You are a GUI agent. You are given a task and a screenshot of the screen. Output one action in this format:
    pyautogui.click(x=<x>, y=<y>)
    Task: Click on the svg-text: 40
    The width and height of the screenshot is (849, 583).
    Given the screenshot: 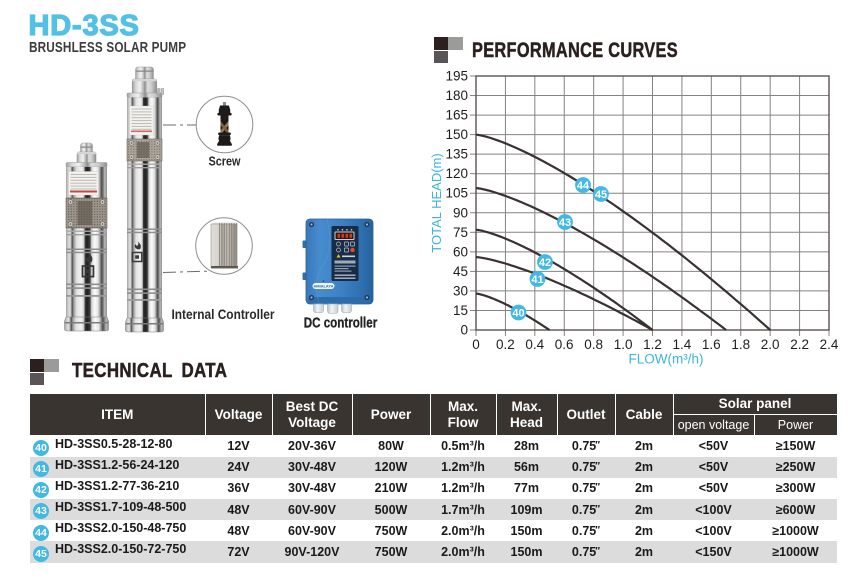 What is the action you would take?
    pyautogui.click(x=518, y=313)
    